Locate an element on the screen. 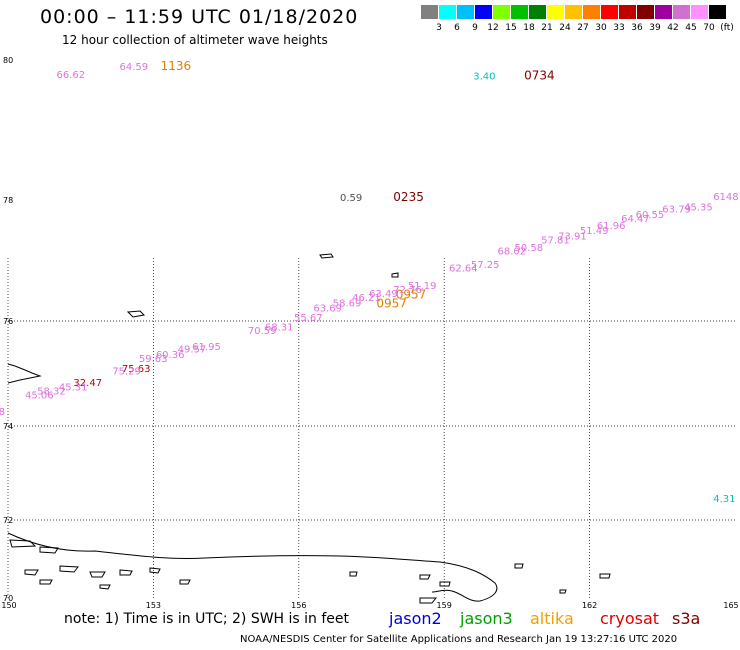  wave-height-label: 45.35 is located at coordinates (698, 207).